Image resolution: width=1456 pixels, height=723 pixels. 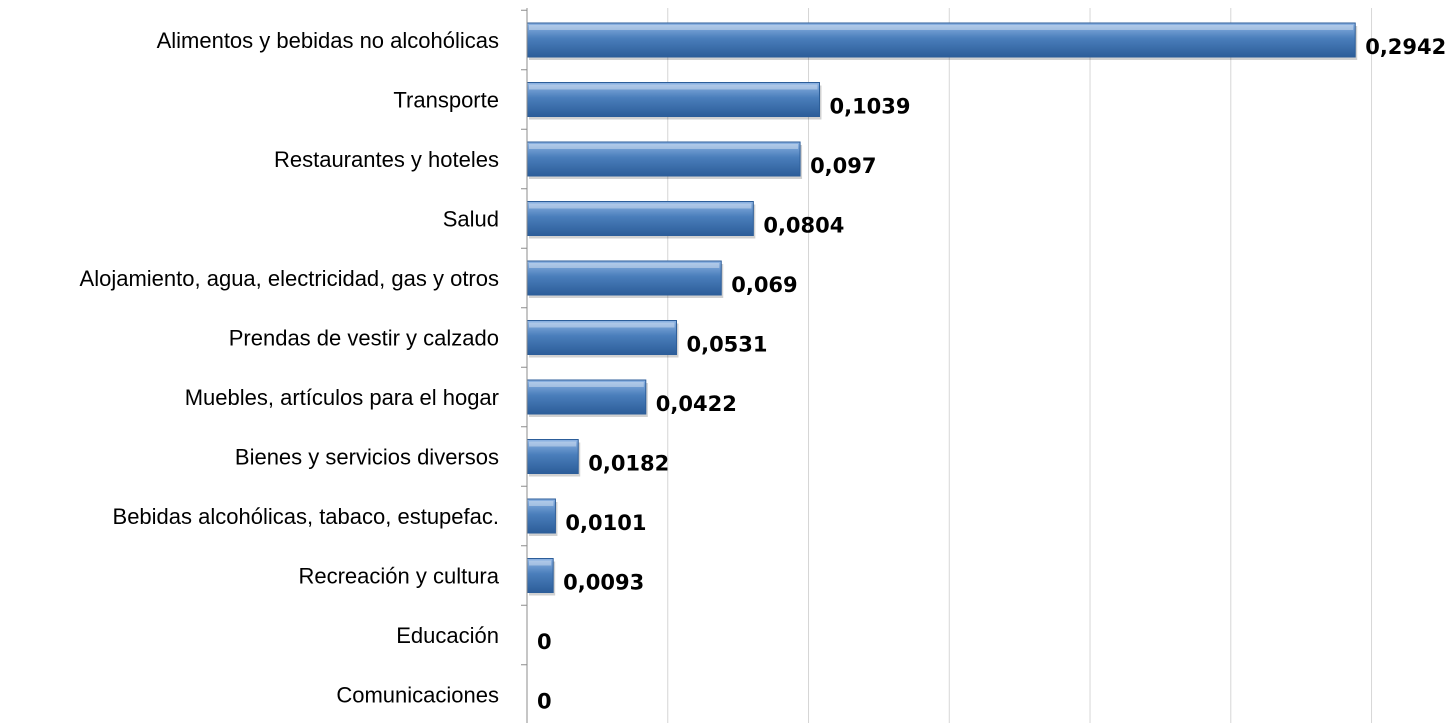 I want to click on data-label: 0,0804, so click(x=803, y=226).